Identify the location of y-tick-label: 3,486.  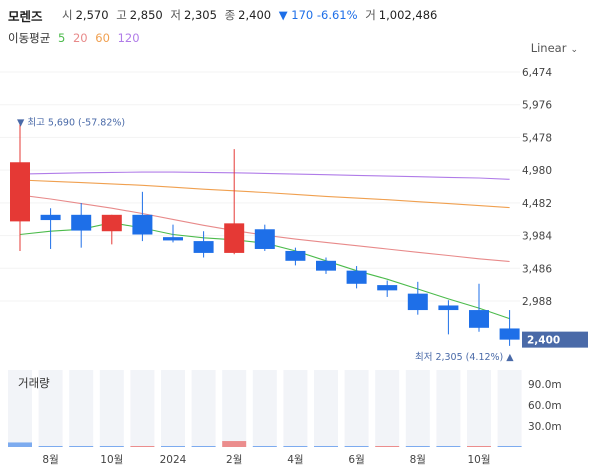
(537, 269).